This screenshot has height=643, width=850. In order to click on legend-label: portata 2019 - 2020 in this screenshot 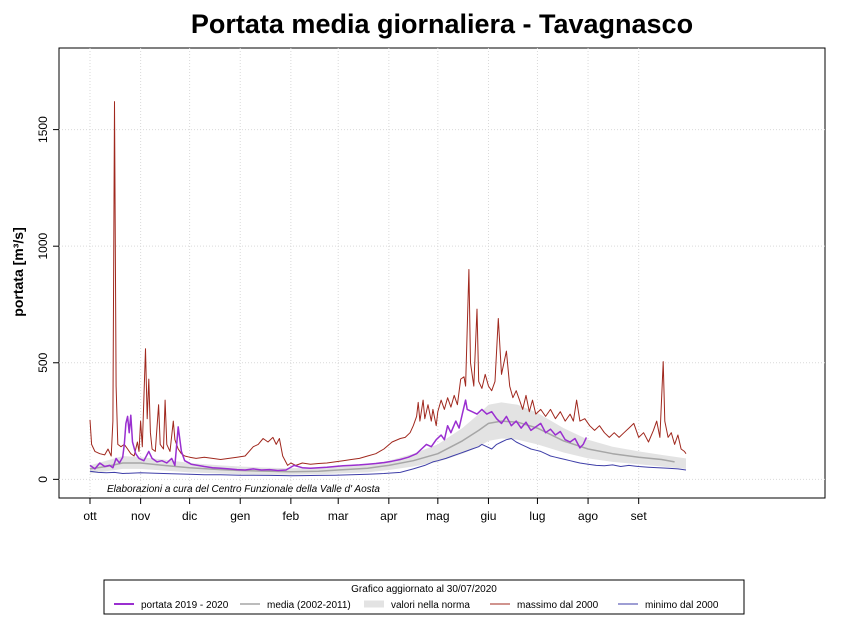, I will do `click(185, 605)`.